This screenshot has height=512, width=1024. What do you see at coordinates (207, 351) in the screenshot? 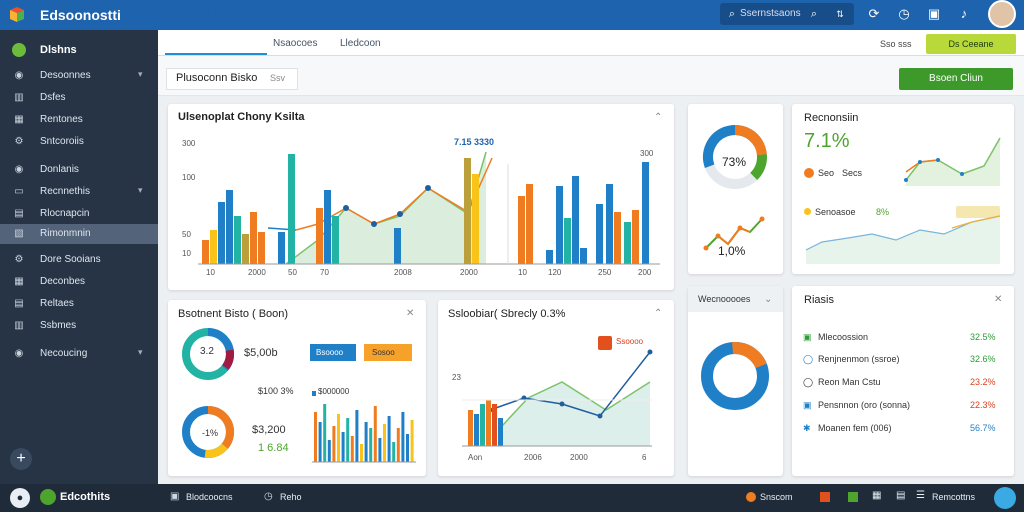
I see `donut1-value: 3.2` at bounding box center [207, 351].